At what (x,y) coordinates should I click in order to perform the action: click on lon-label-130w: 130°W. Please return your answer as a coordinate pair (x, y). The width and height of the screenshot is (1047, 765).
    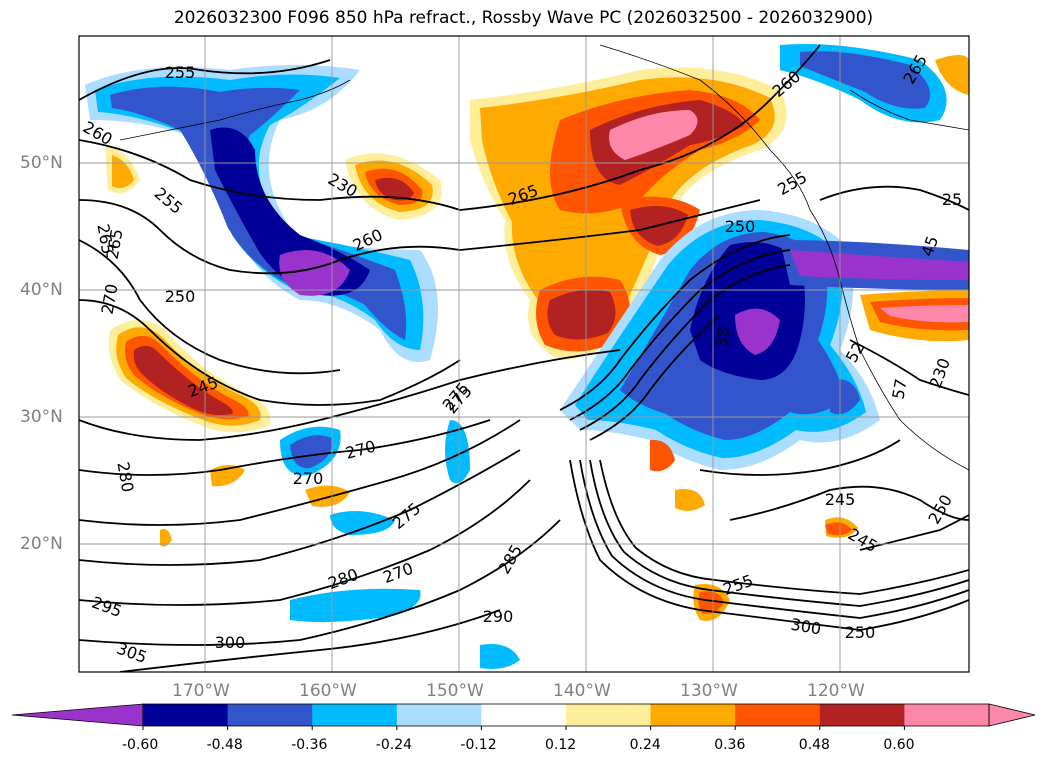
    Looking at the image, I should click on (709, 691).